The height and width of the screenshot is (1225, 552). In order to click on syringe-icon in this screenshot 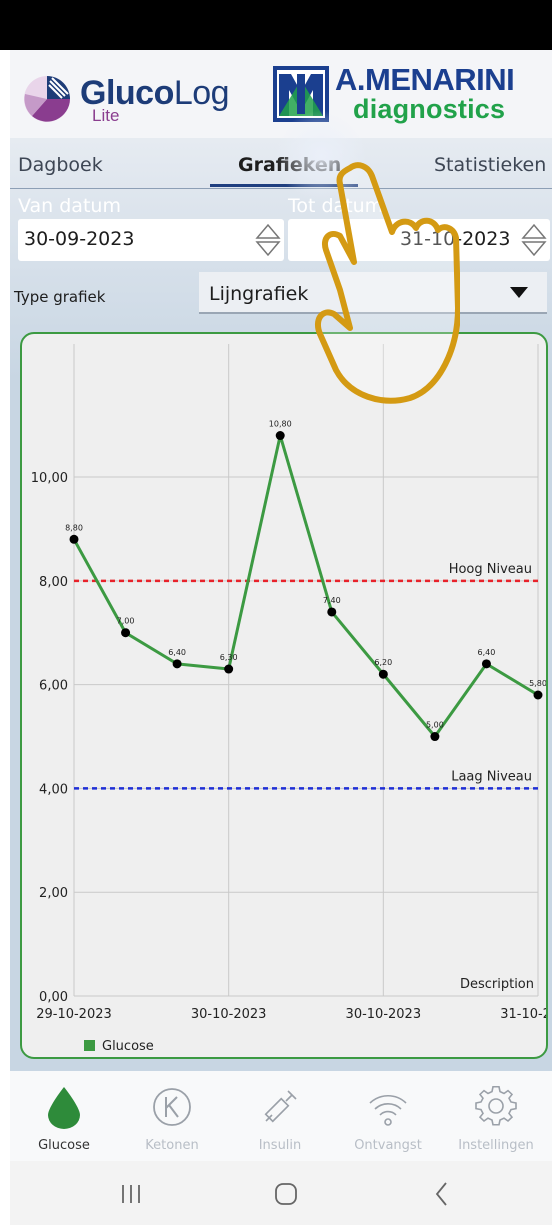, I will do `click(280, 1106)`.